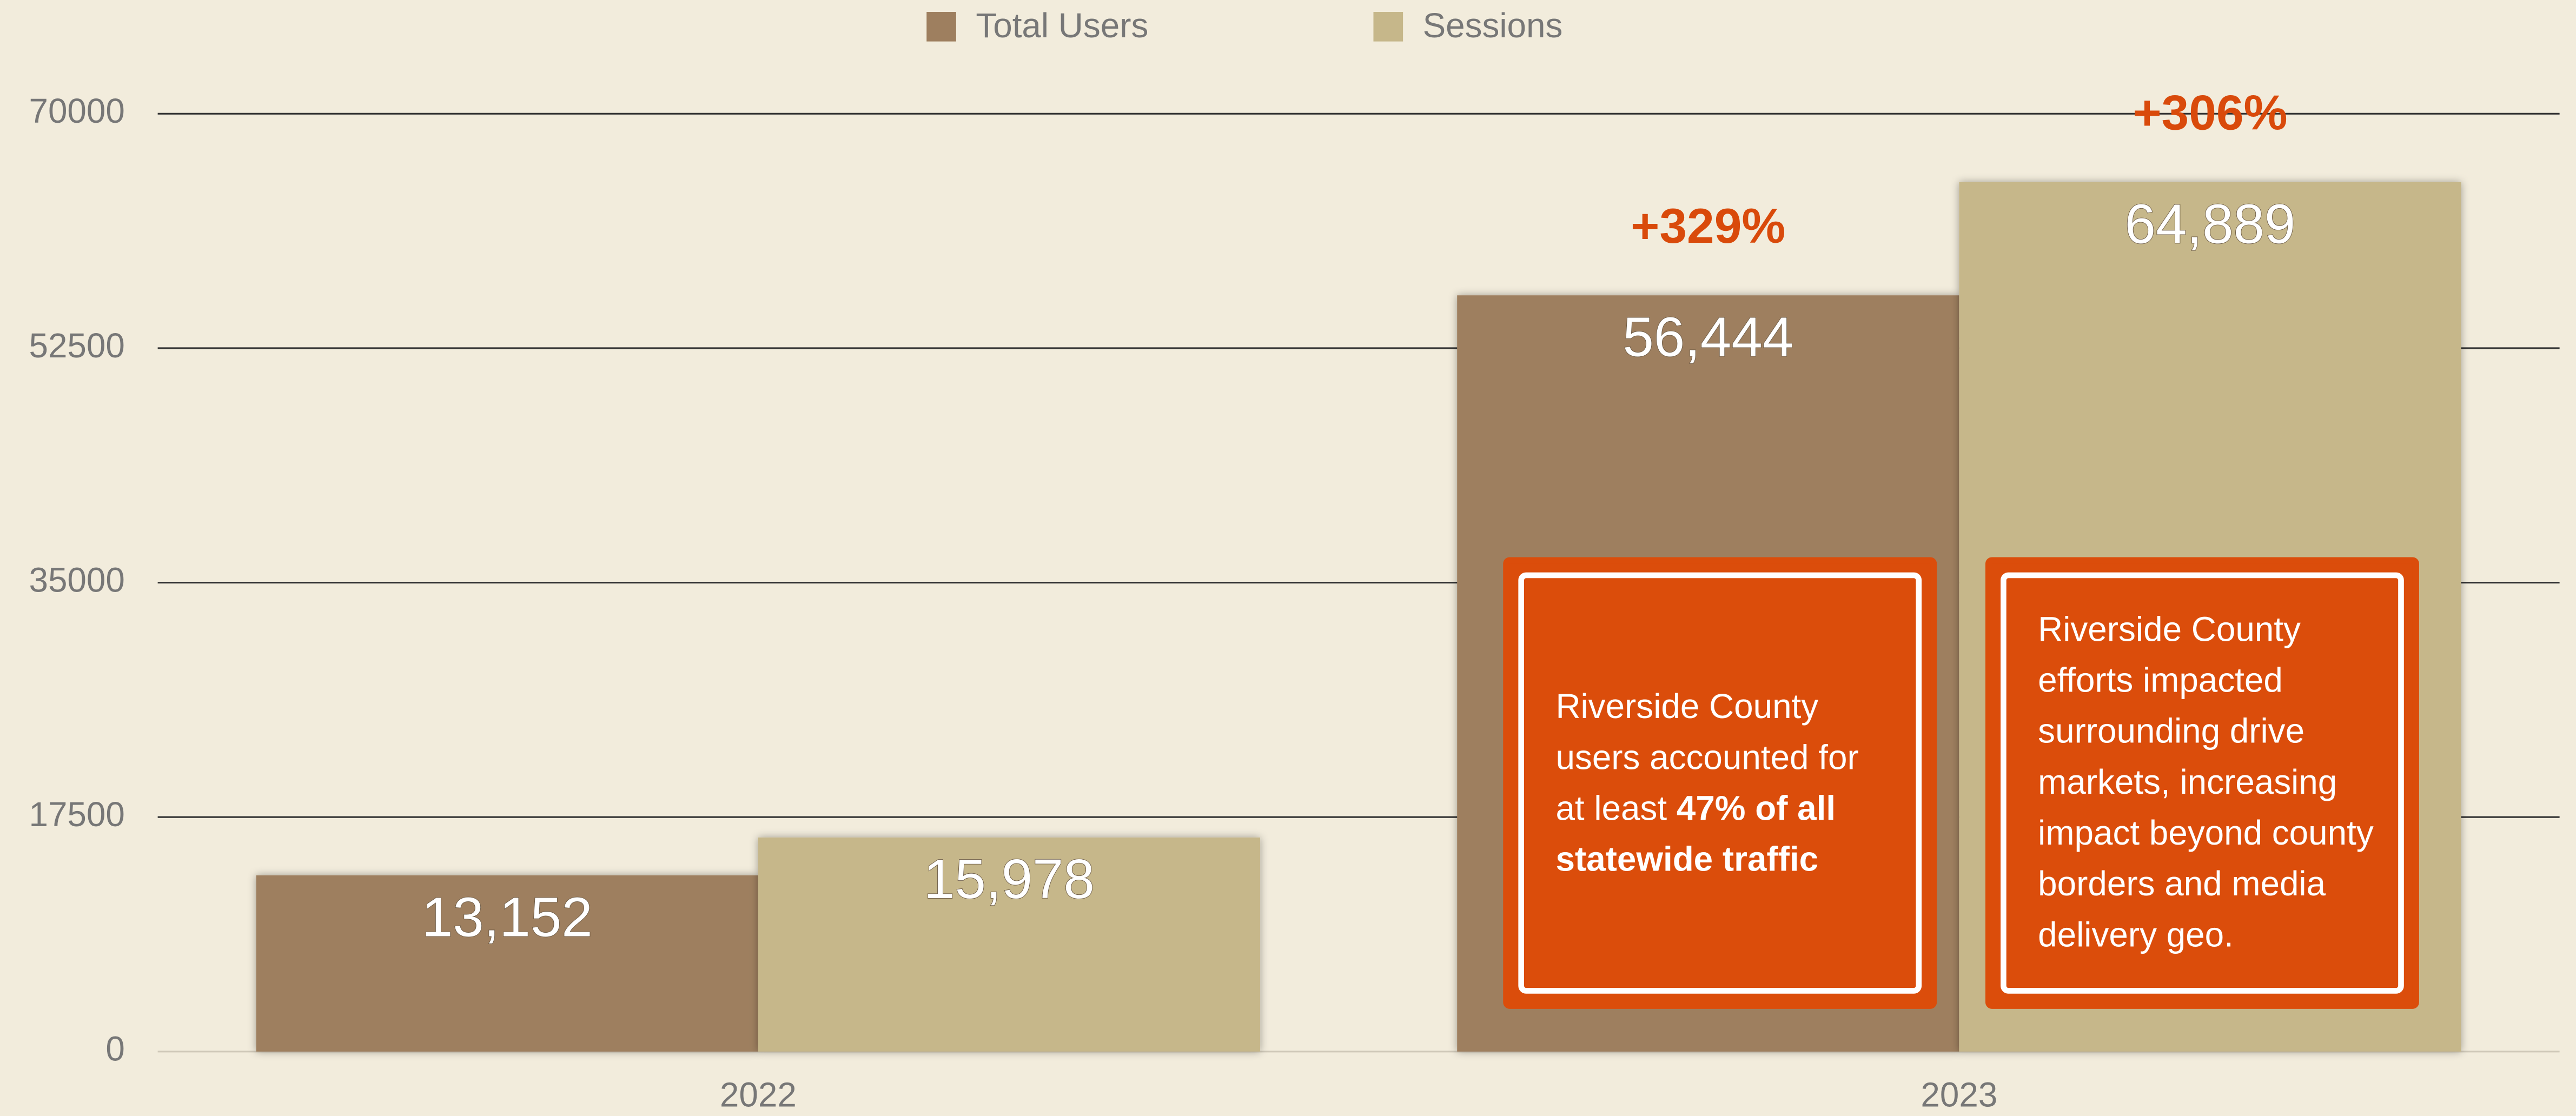 The width and height of the screenshot is (2576, 1116). I want to click on value-label: 64,889, so click(2210, 223).